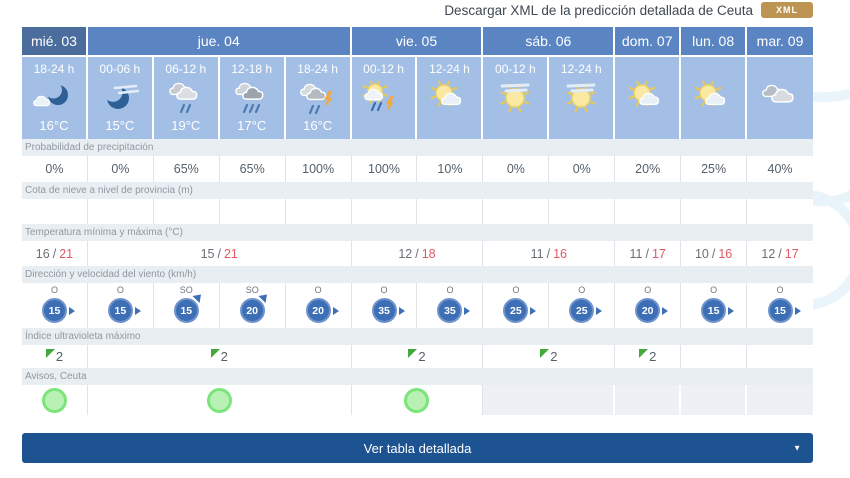  Describe the element at coordinates (120, 125) in the screenshot. I see `period-temperature: 15°C` at that location.